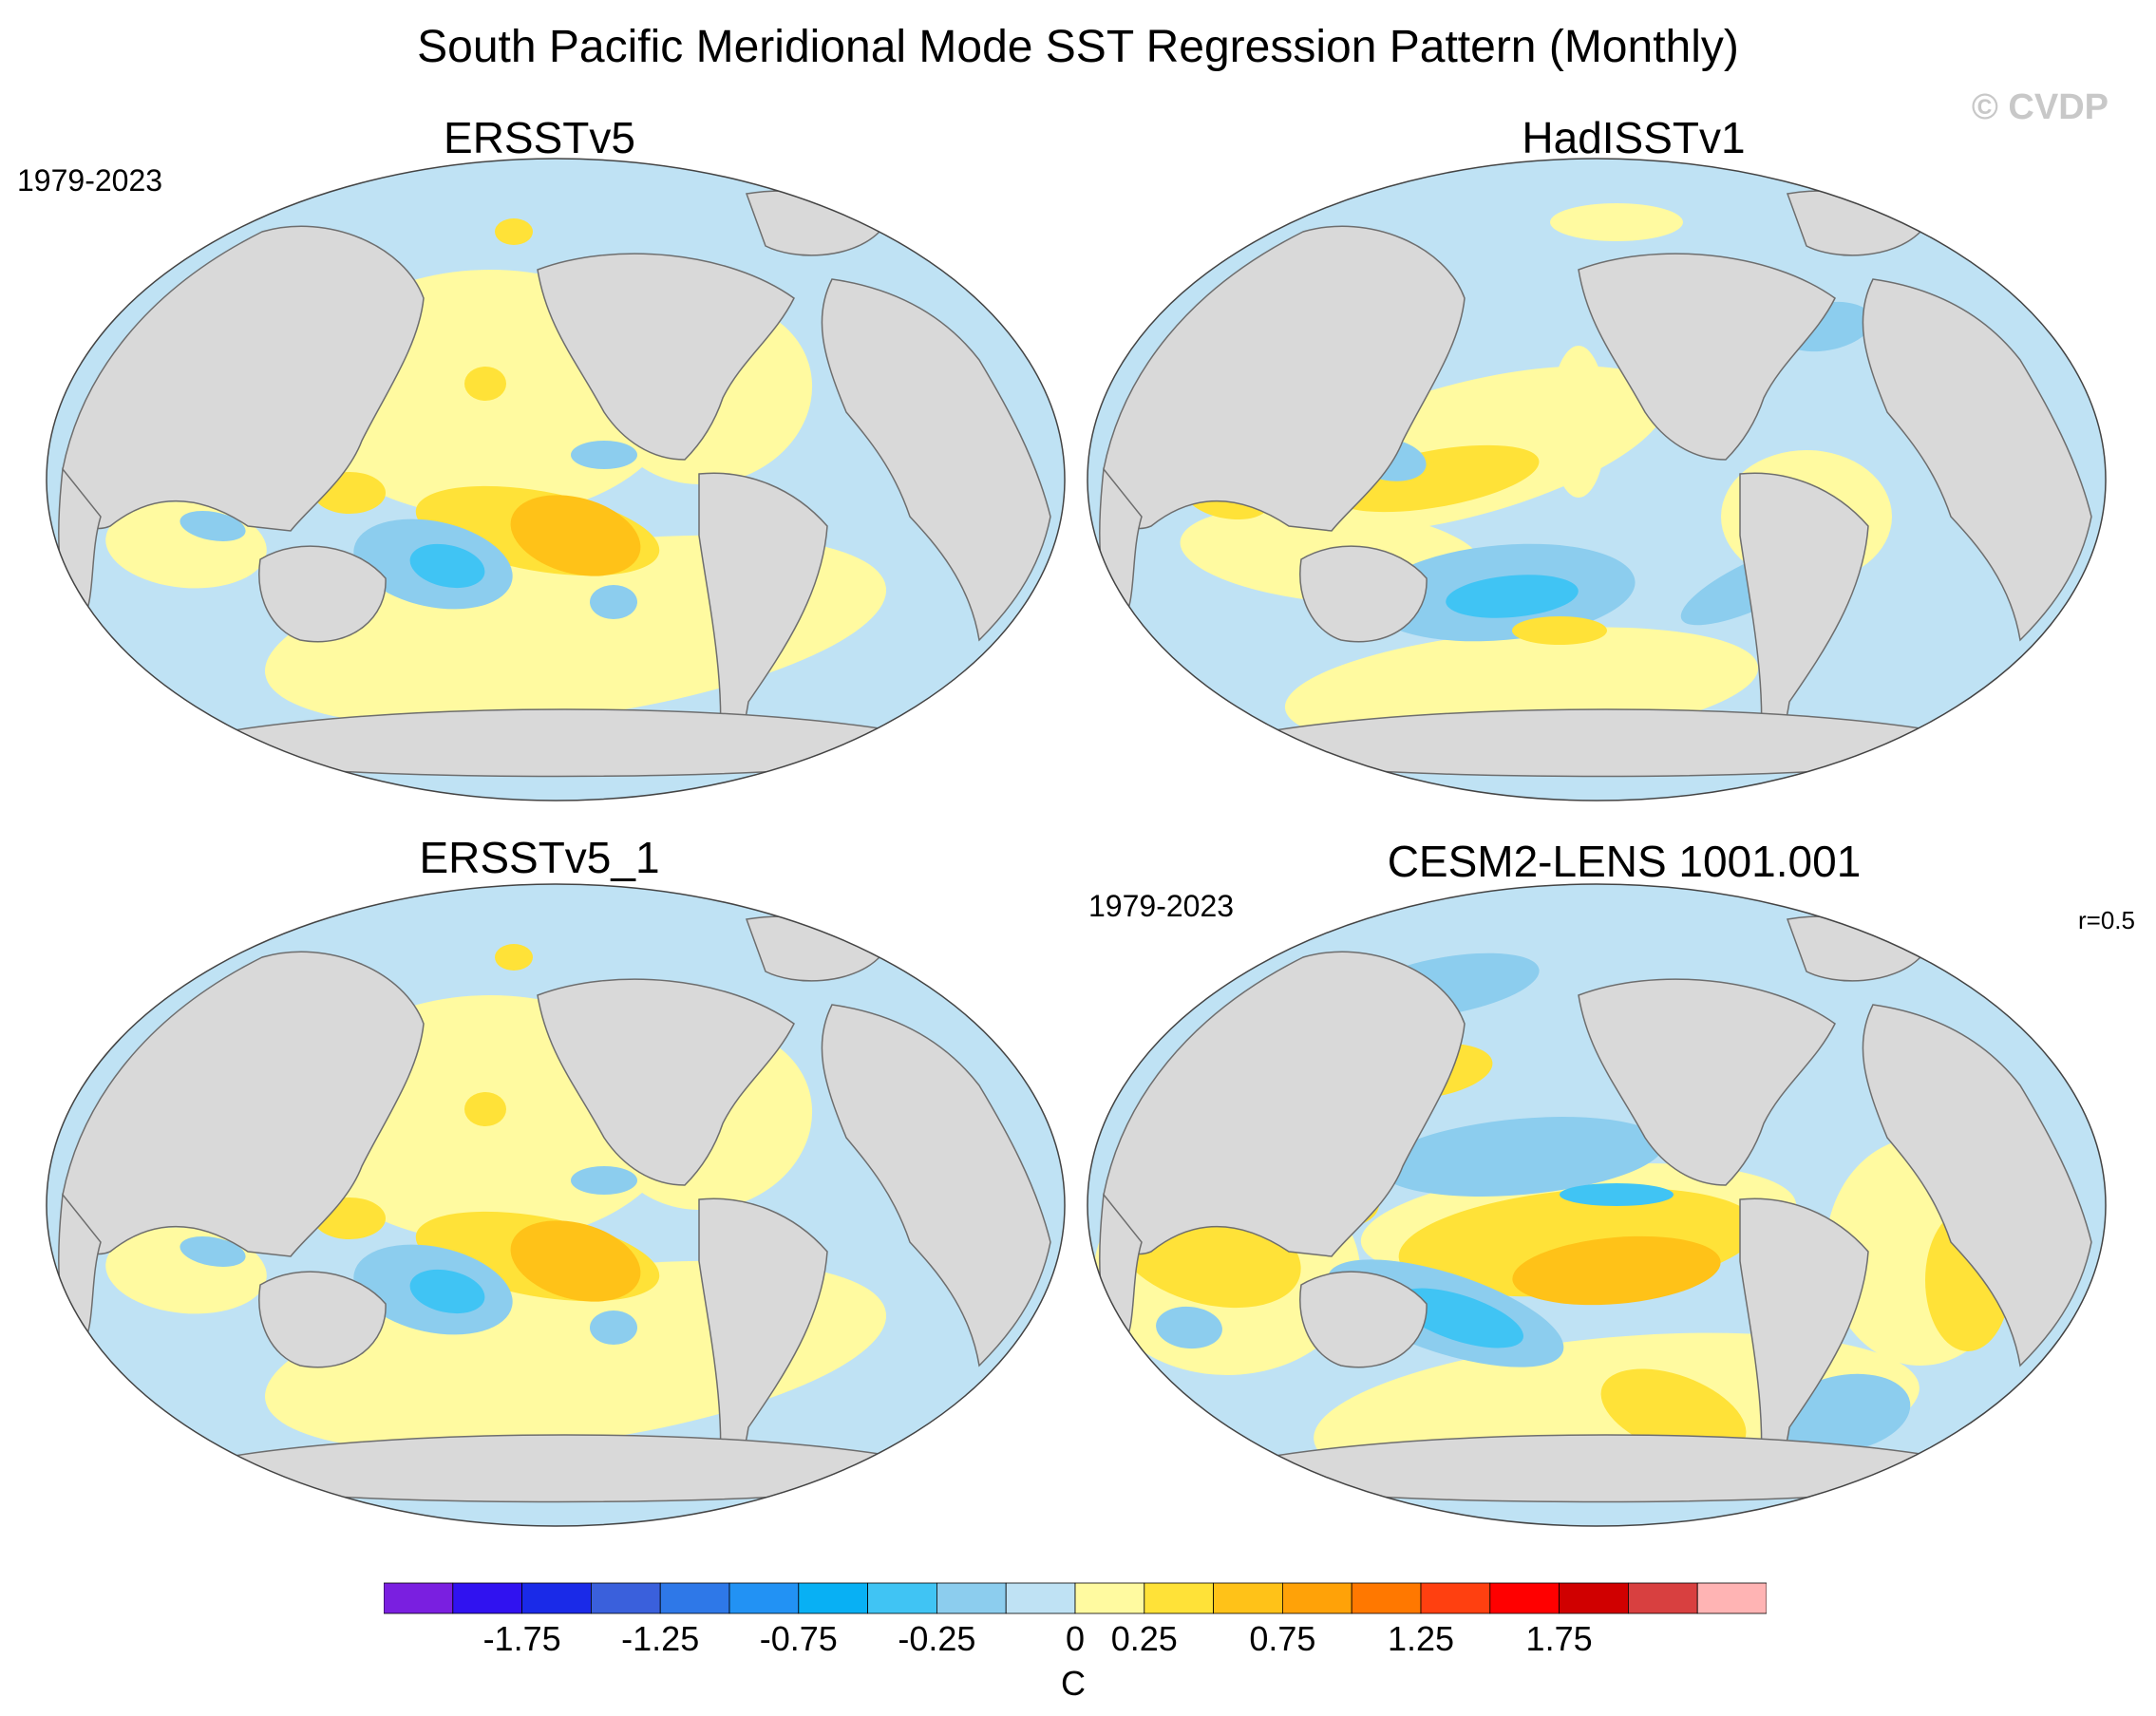  Describe the element at coordinates (539, 857) in the screenshot. I see `panel-title-ersstv5-1: ERSSTv5_1` at that location.